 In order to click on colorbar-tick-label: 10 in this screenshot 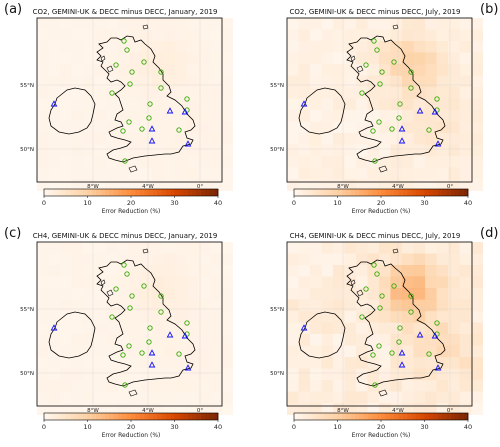, I will do `click(337, 203)`.